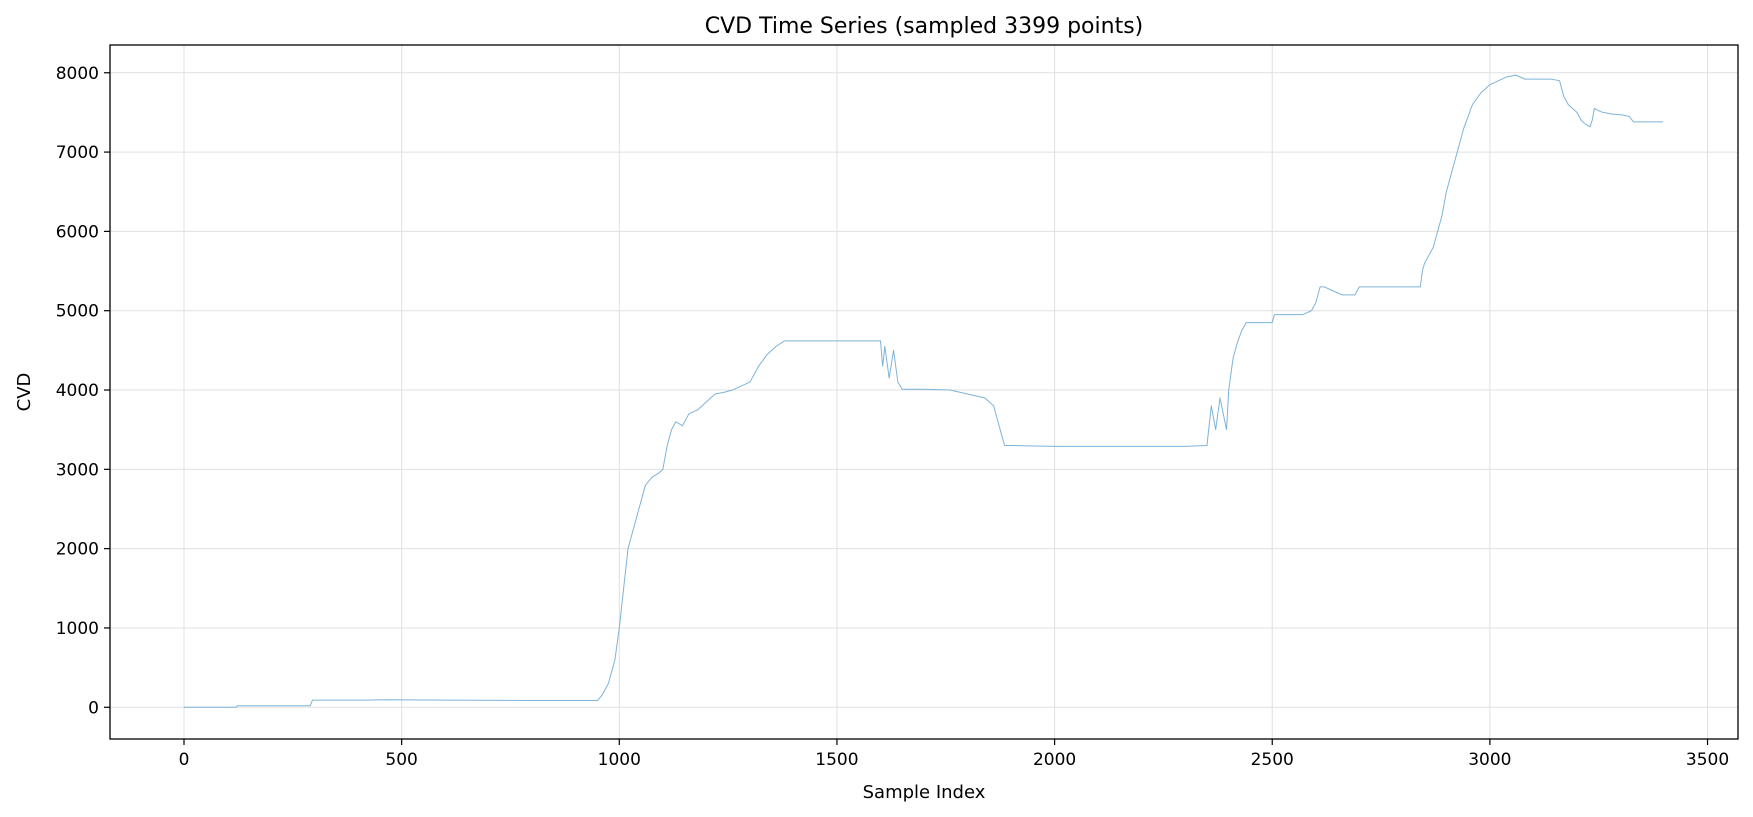 Image resolution: width=1753 pixels, height=817 pixels. What do you see at coordinates (924, 26) in the screenshot?
I see `chart-title: CVD Time Series (sampled 3399 points)` at bounding box center [924, 26].